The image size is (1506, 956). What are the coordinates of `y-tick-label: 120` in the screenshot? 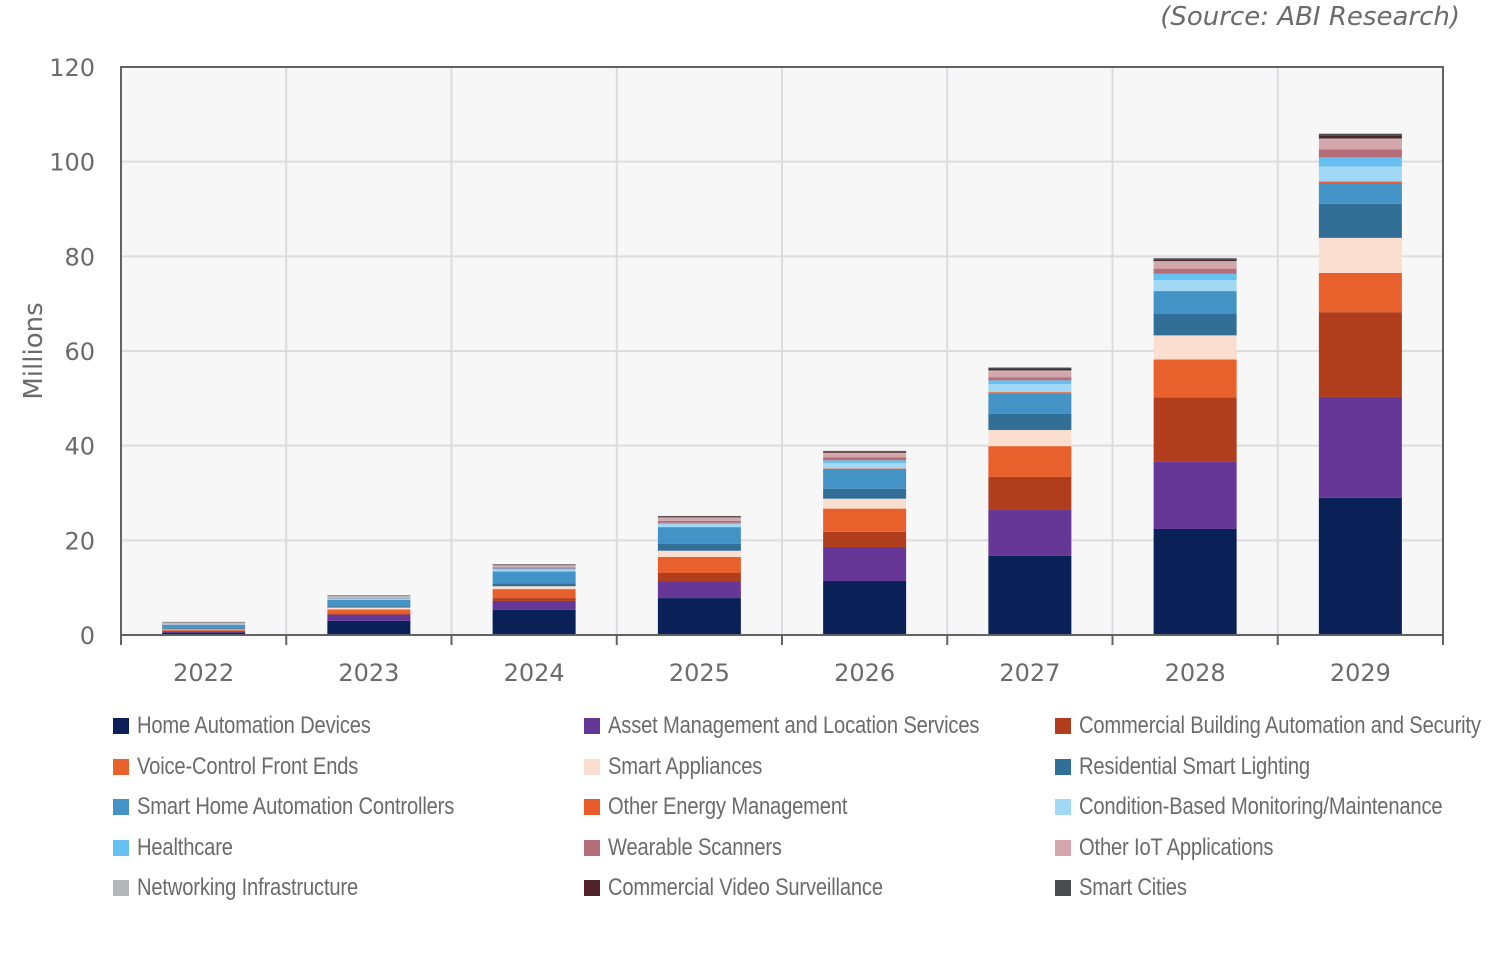 It's located at (72, 68).